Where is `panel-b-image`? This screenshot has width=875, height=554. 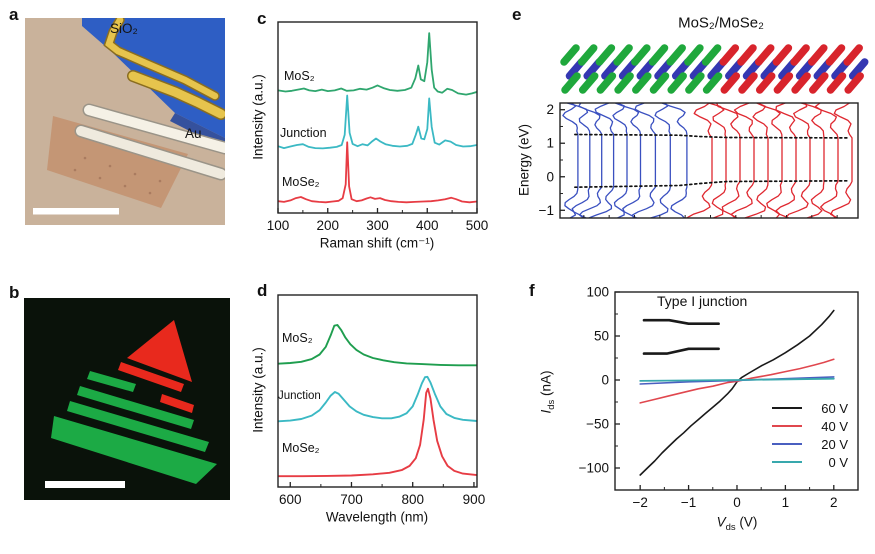 panel-b-image is located at coordinates (127, 399).